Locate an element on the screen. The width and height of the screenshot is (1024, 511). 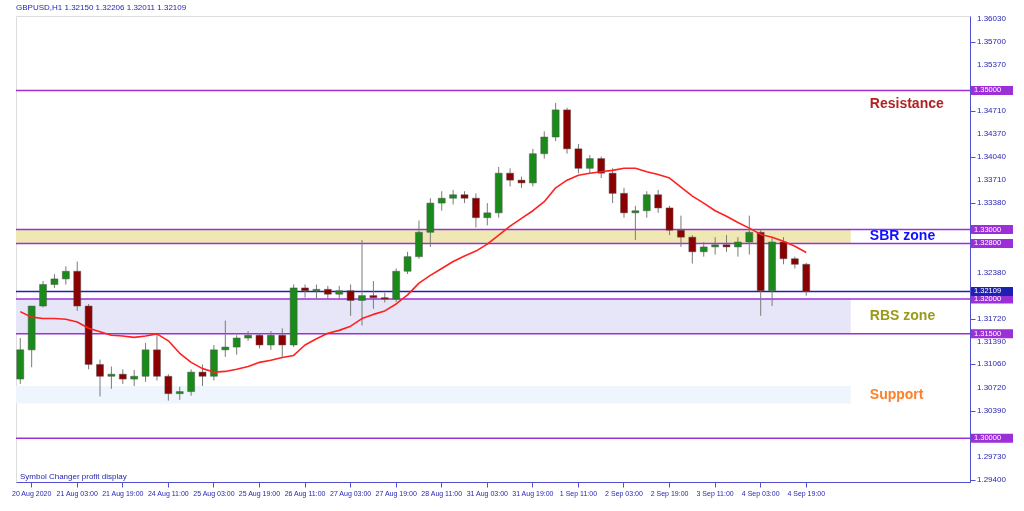
annotation: Symbol Changer profit display is located at coordinates (73, 476).